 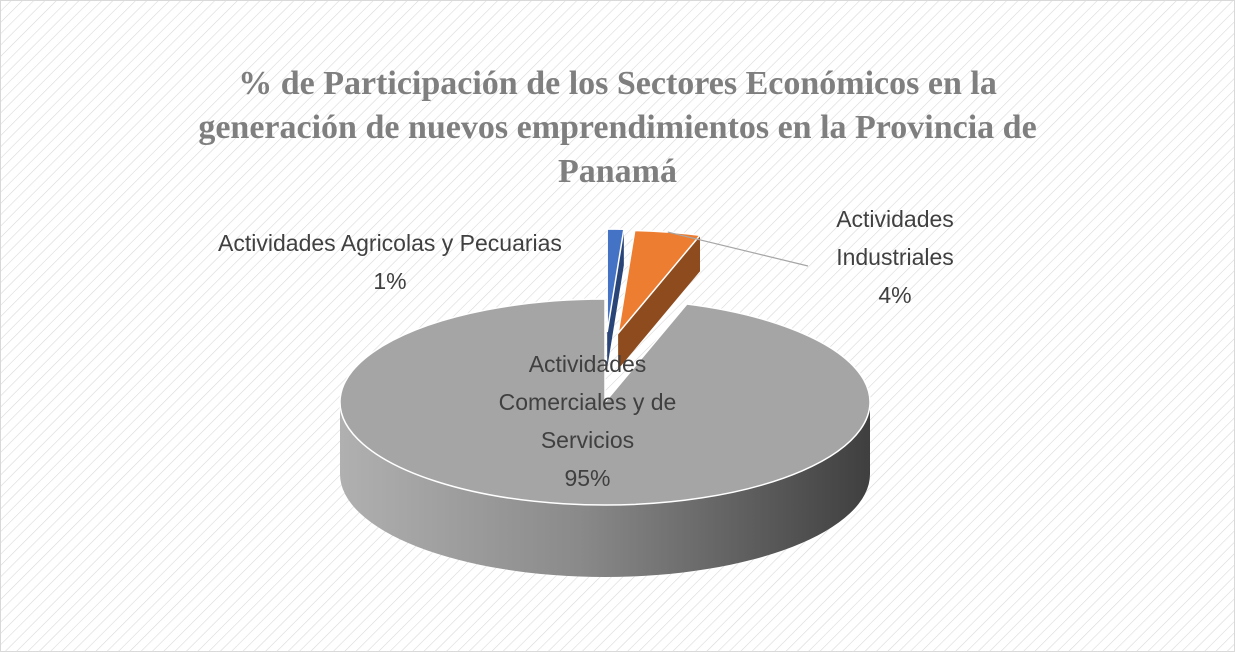 I want to click on label-name: Actividades Agricolas y Pecuarias, so click(x=390, y=243).